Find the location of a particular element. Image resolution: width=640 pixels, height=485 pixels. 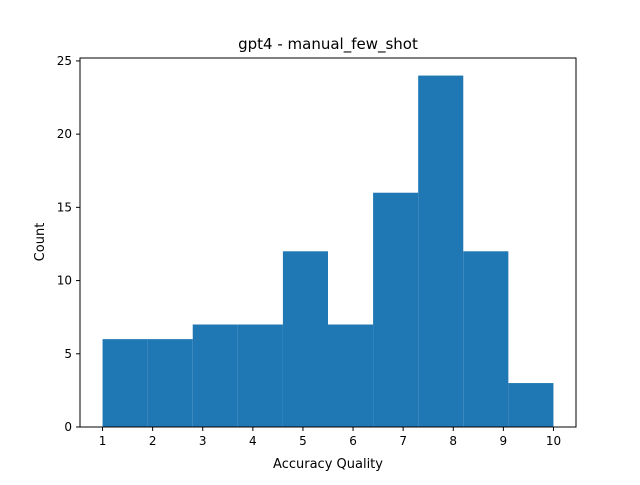

y-axis-ticks: 0 5 10 15 20 25 is located at coordinates (68, 244).